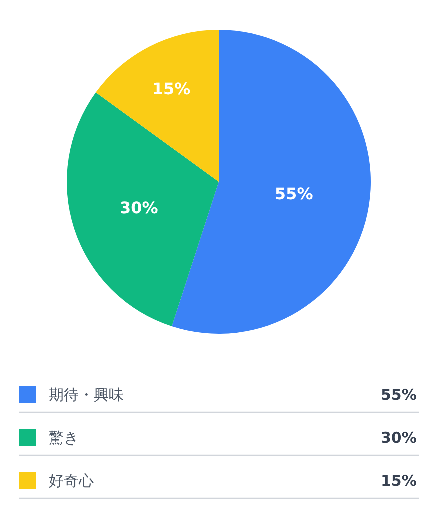 This screenshot has width=437, height=516. What do you see at coordinates (399, 481) in the screenshot?
I see `text: 15%` at bounding box center [399, 481].